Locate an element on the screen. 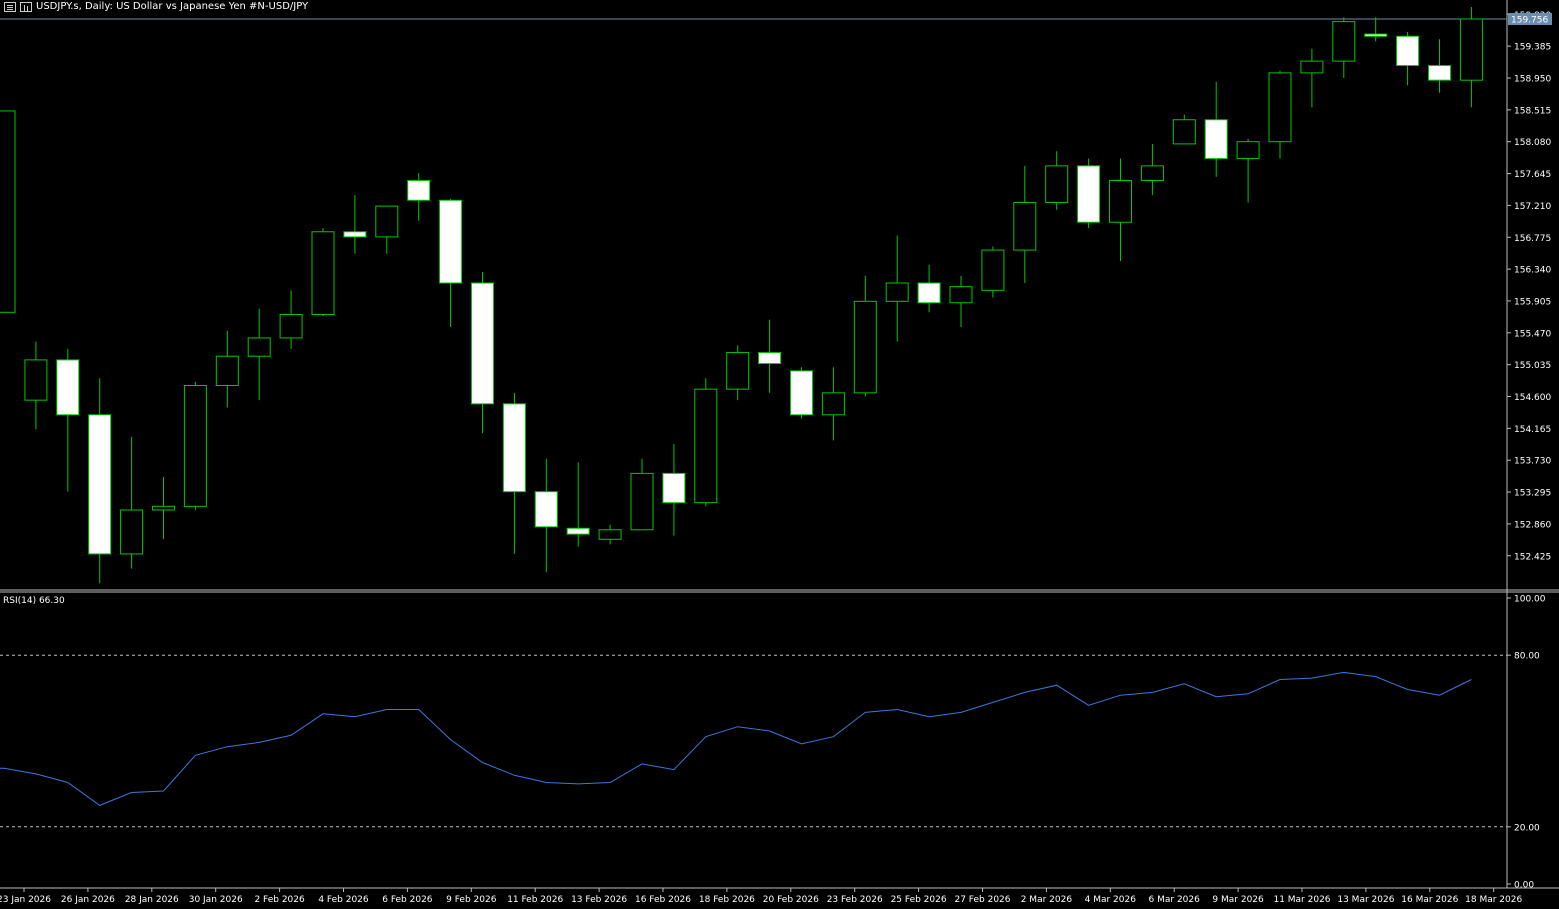 The width and height of the screenshot is (1559, 909). price-tick-label: 159.385 is located at coordinates (1532, 48).